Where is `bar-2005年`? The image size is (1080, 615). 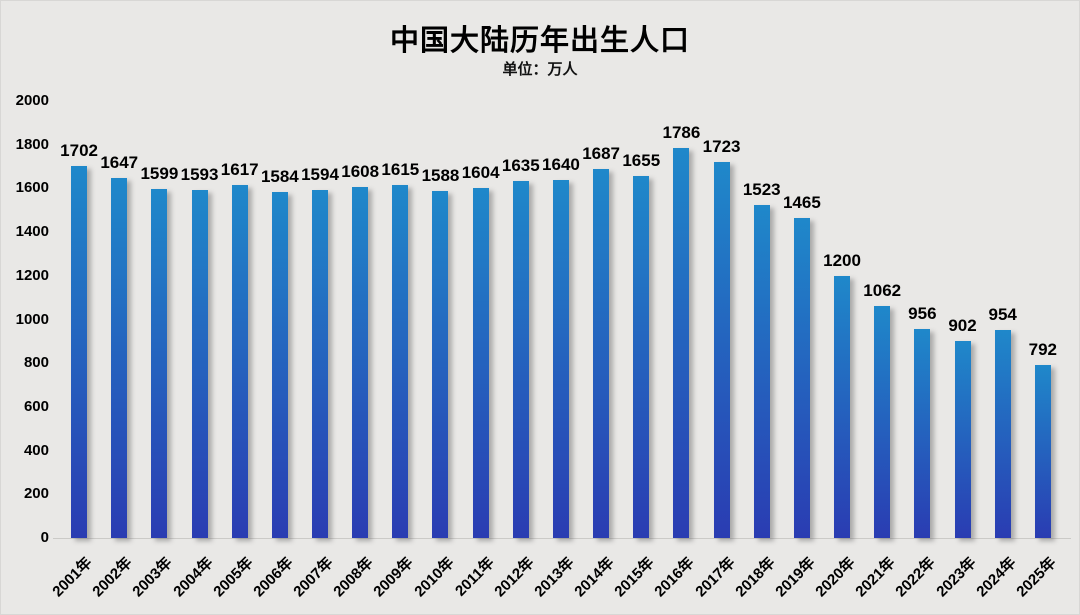 bar-2005年 is located at coordinates (239, 361).